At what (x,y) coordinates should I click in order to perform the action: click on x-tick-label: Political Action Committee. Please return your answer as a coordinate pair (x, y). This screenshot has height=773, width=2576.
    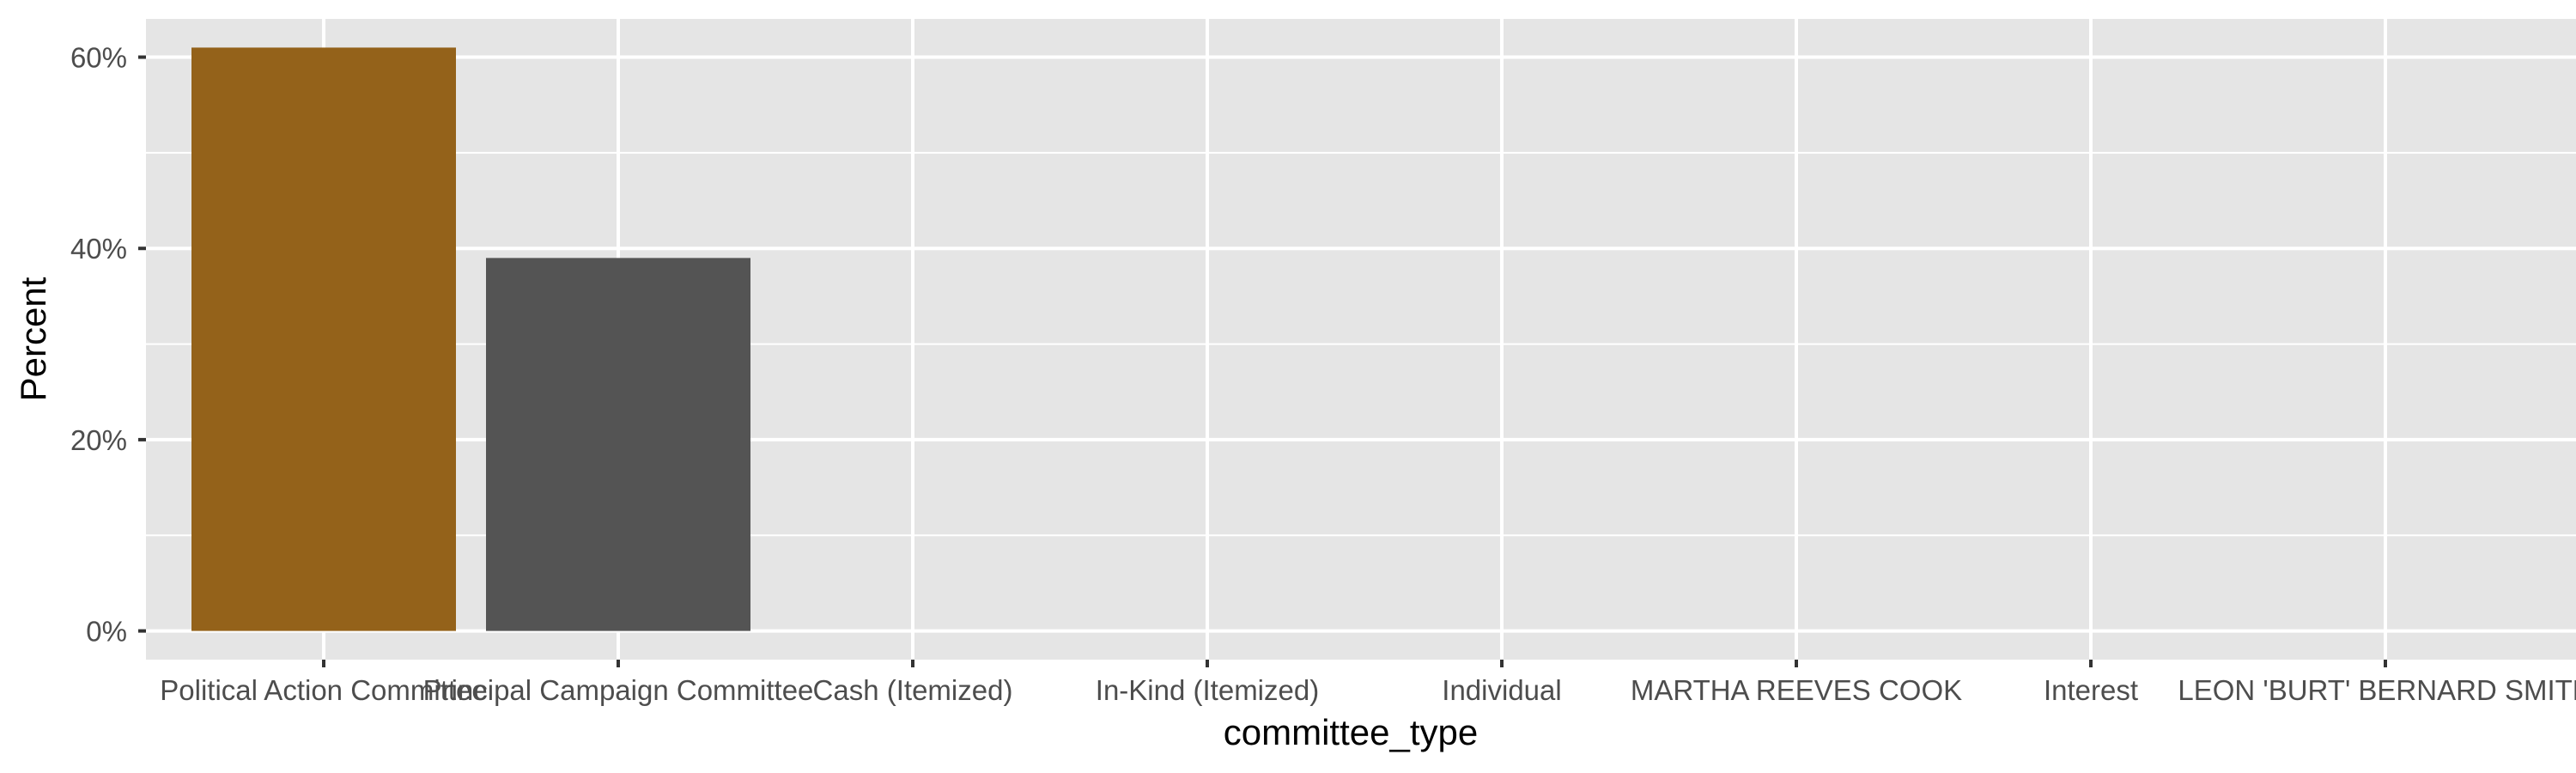
    Looking at the image, I should click on (323, 690).